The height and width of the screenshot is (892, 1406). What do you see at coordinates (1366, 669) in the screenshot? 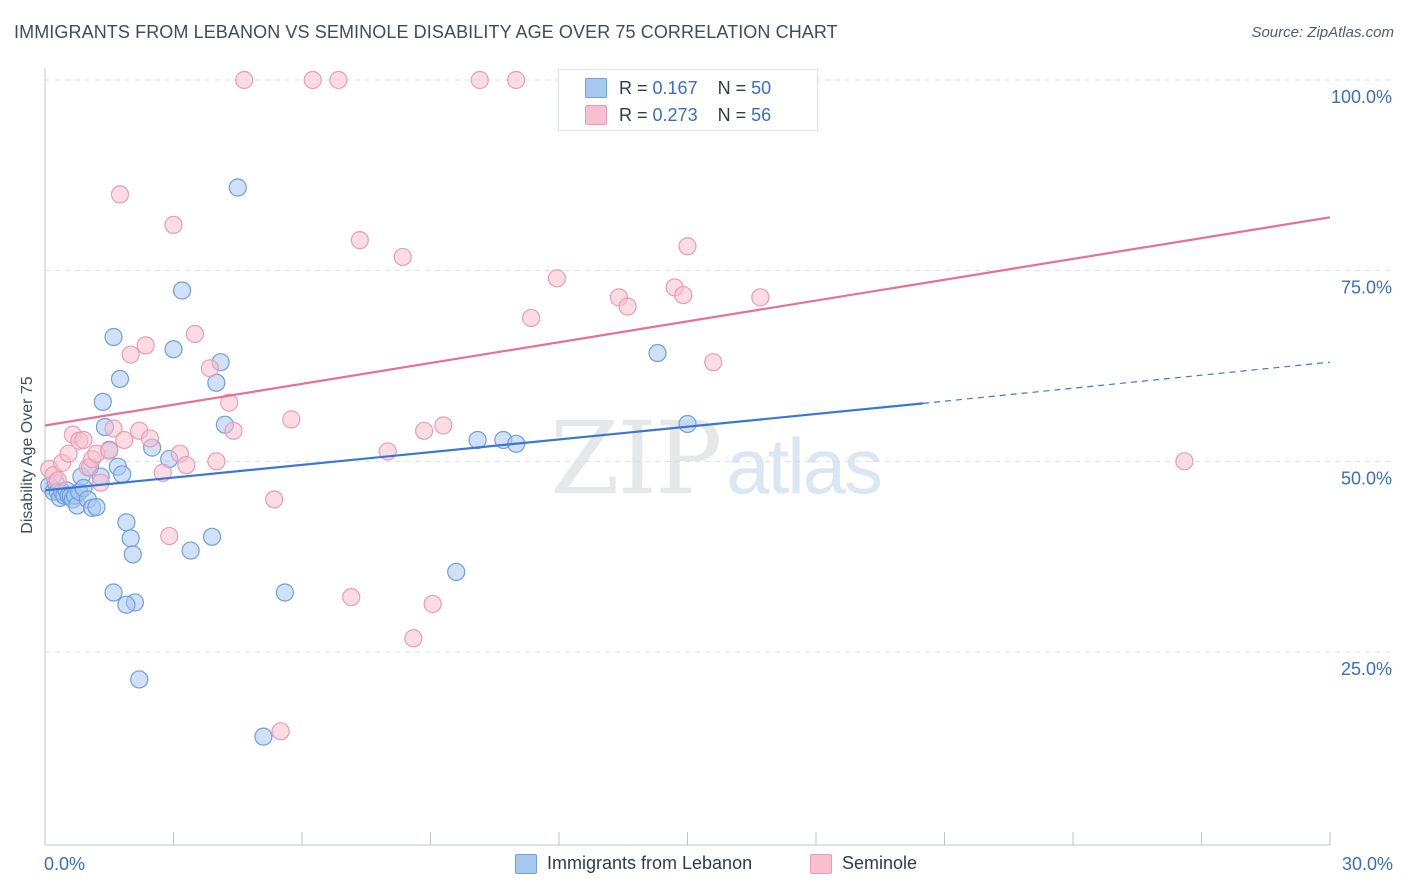
I see `y-tick-label: 25.0%` at bounding box center [1366, 669].